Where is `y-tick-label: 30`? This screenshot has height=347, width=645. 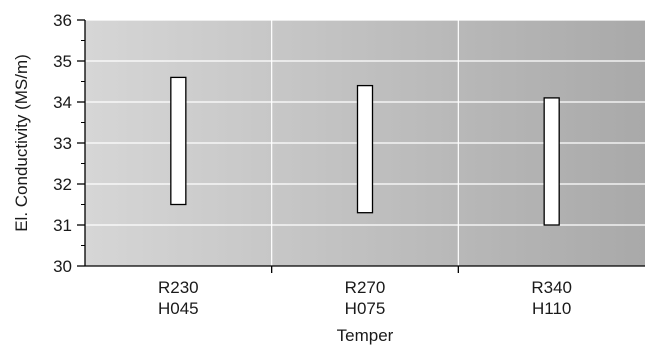
y-tick-label: 30 is located at coordinates (62, 266).